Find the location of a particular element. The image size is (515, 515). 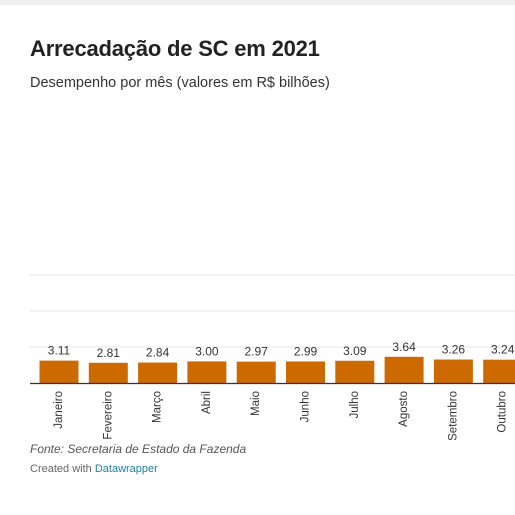

value-label: 2.99 is located at coordinates (306, 351).